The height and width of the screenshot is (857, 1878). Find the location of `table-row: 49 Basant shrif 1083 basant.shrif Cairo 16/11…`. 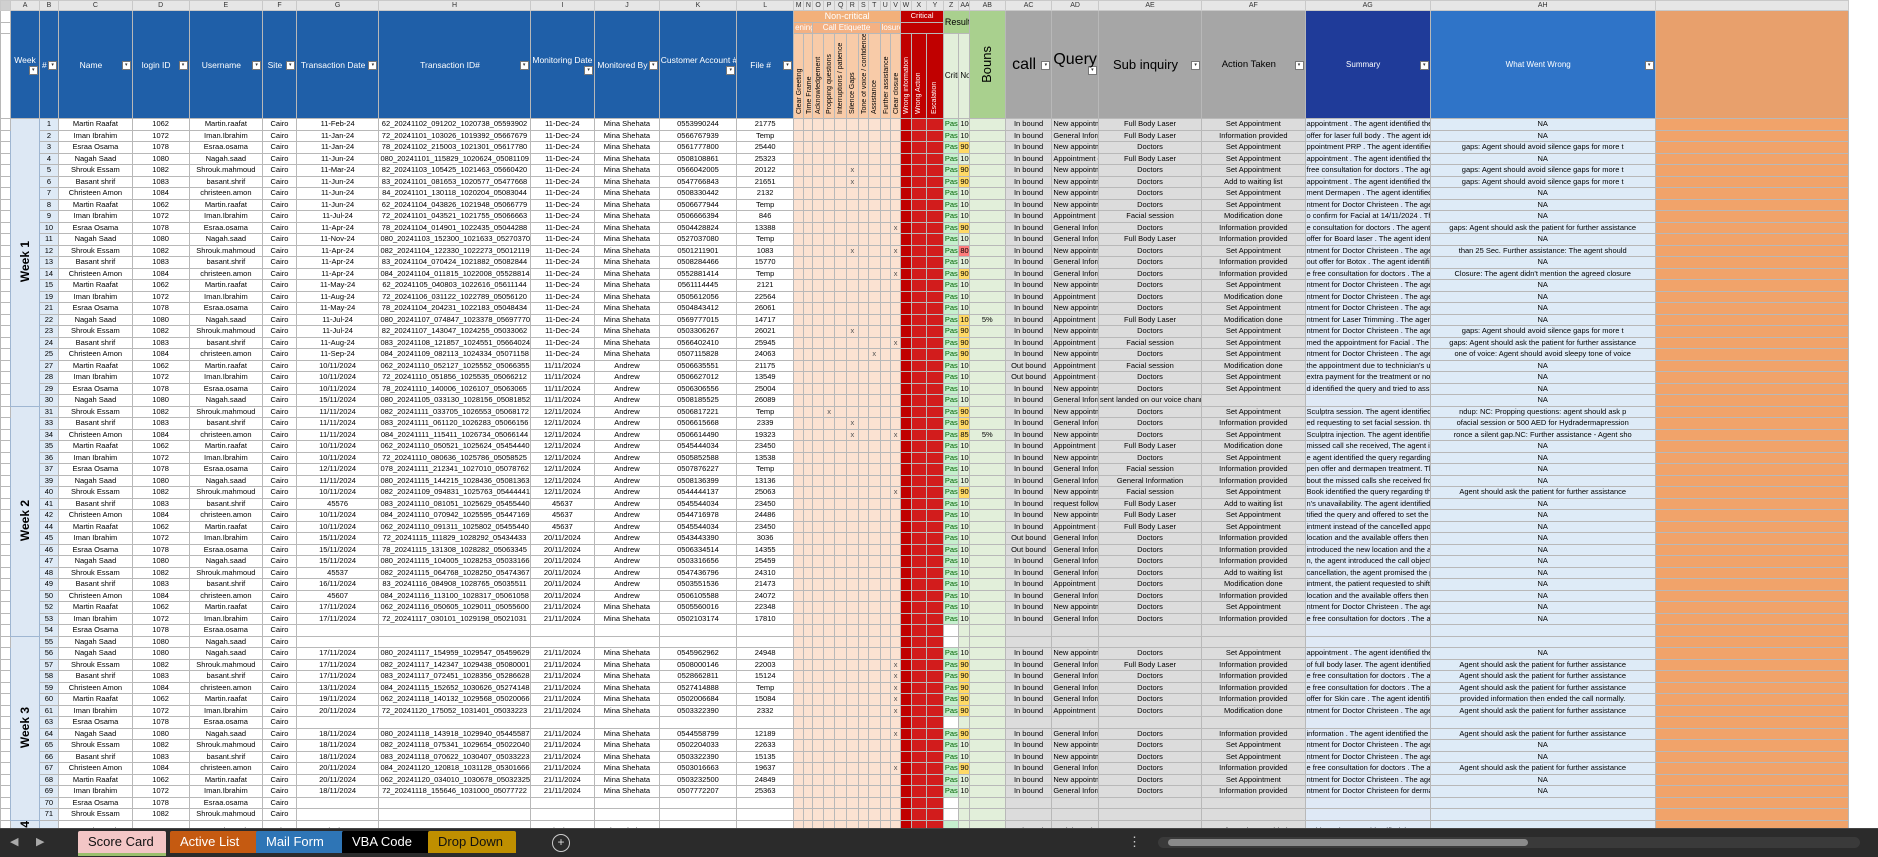

table-row: 49 Basant shrif 1083 basant.shrif Cairo 16/11… is located at coordinates (939, 584).